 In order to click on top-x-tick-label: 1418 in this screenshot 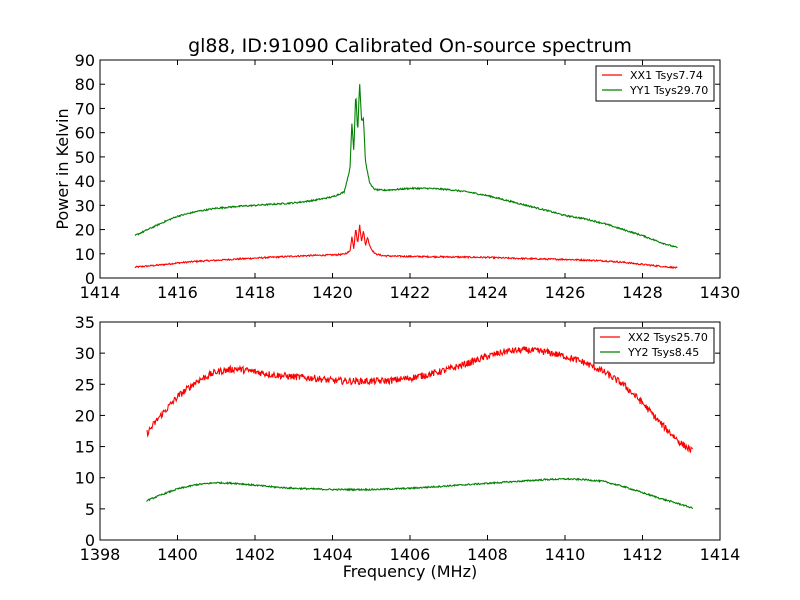, I will do `click(255, 292)`.